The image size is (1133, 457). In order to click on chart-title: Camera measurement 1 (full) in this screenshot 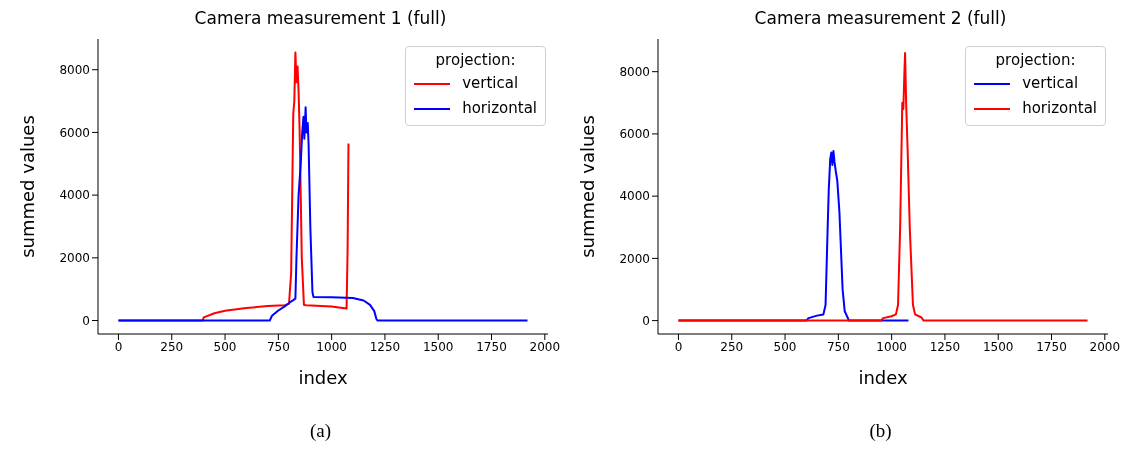, I will do `click(320, 18)`.